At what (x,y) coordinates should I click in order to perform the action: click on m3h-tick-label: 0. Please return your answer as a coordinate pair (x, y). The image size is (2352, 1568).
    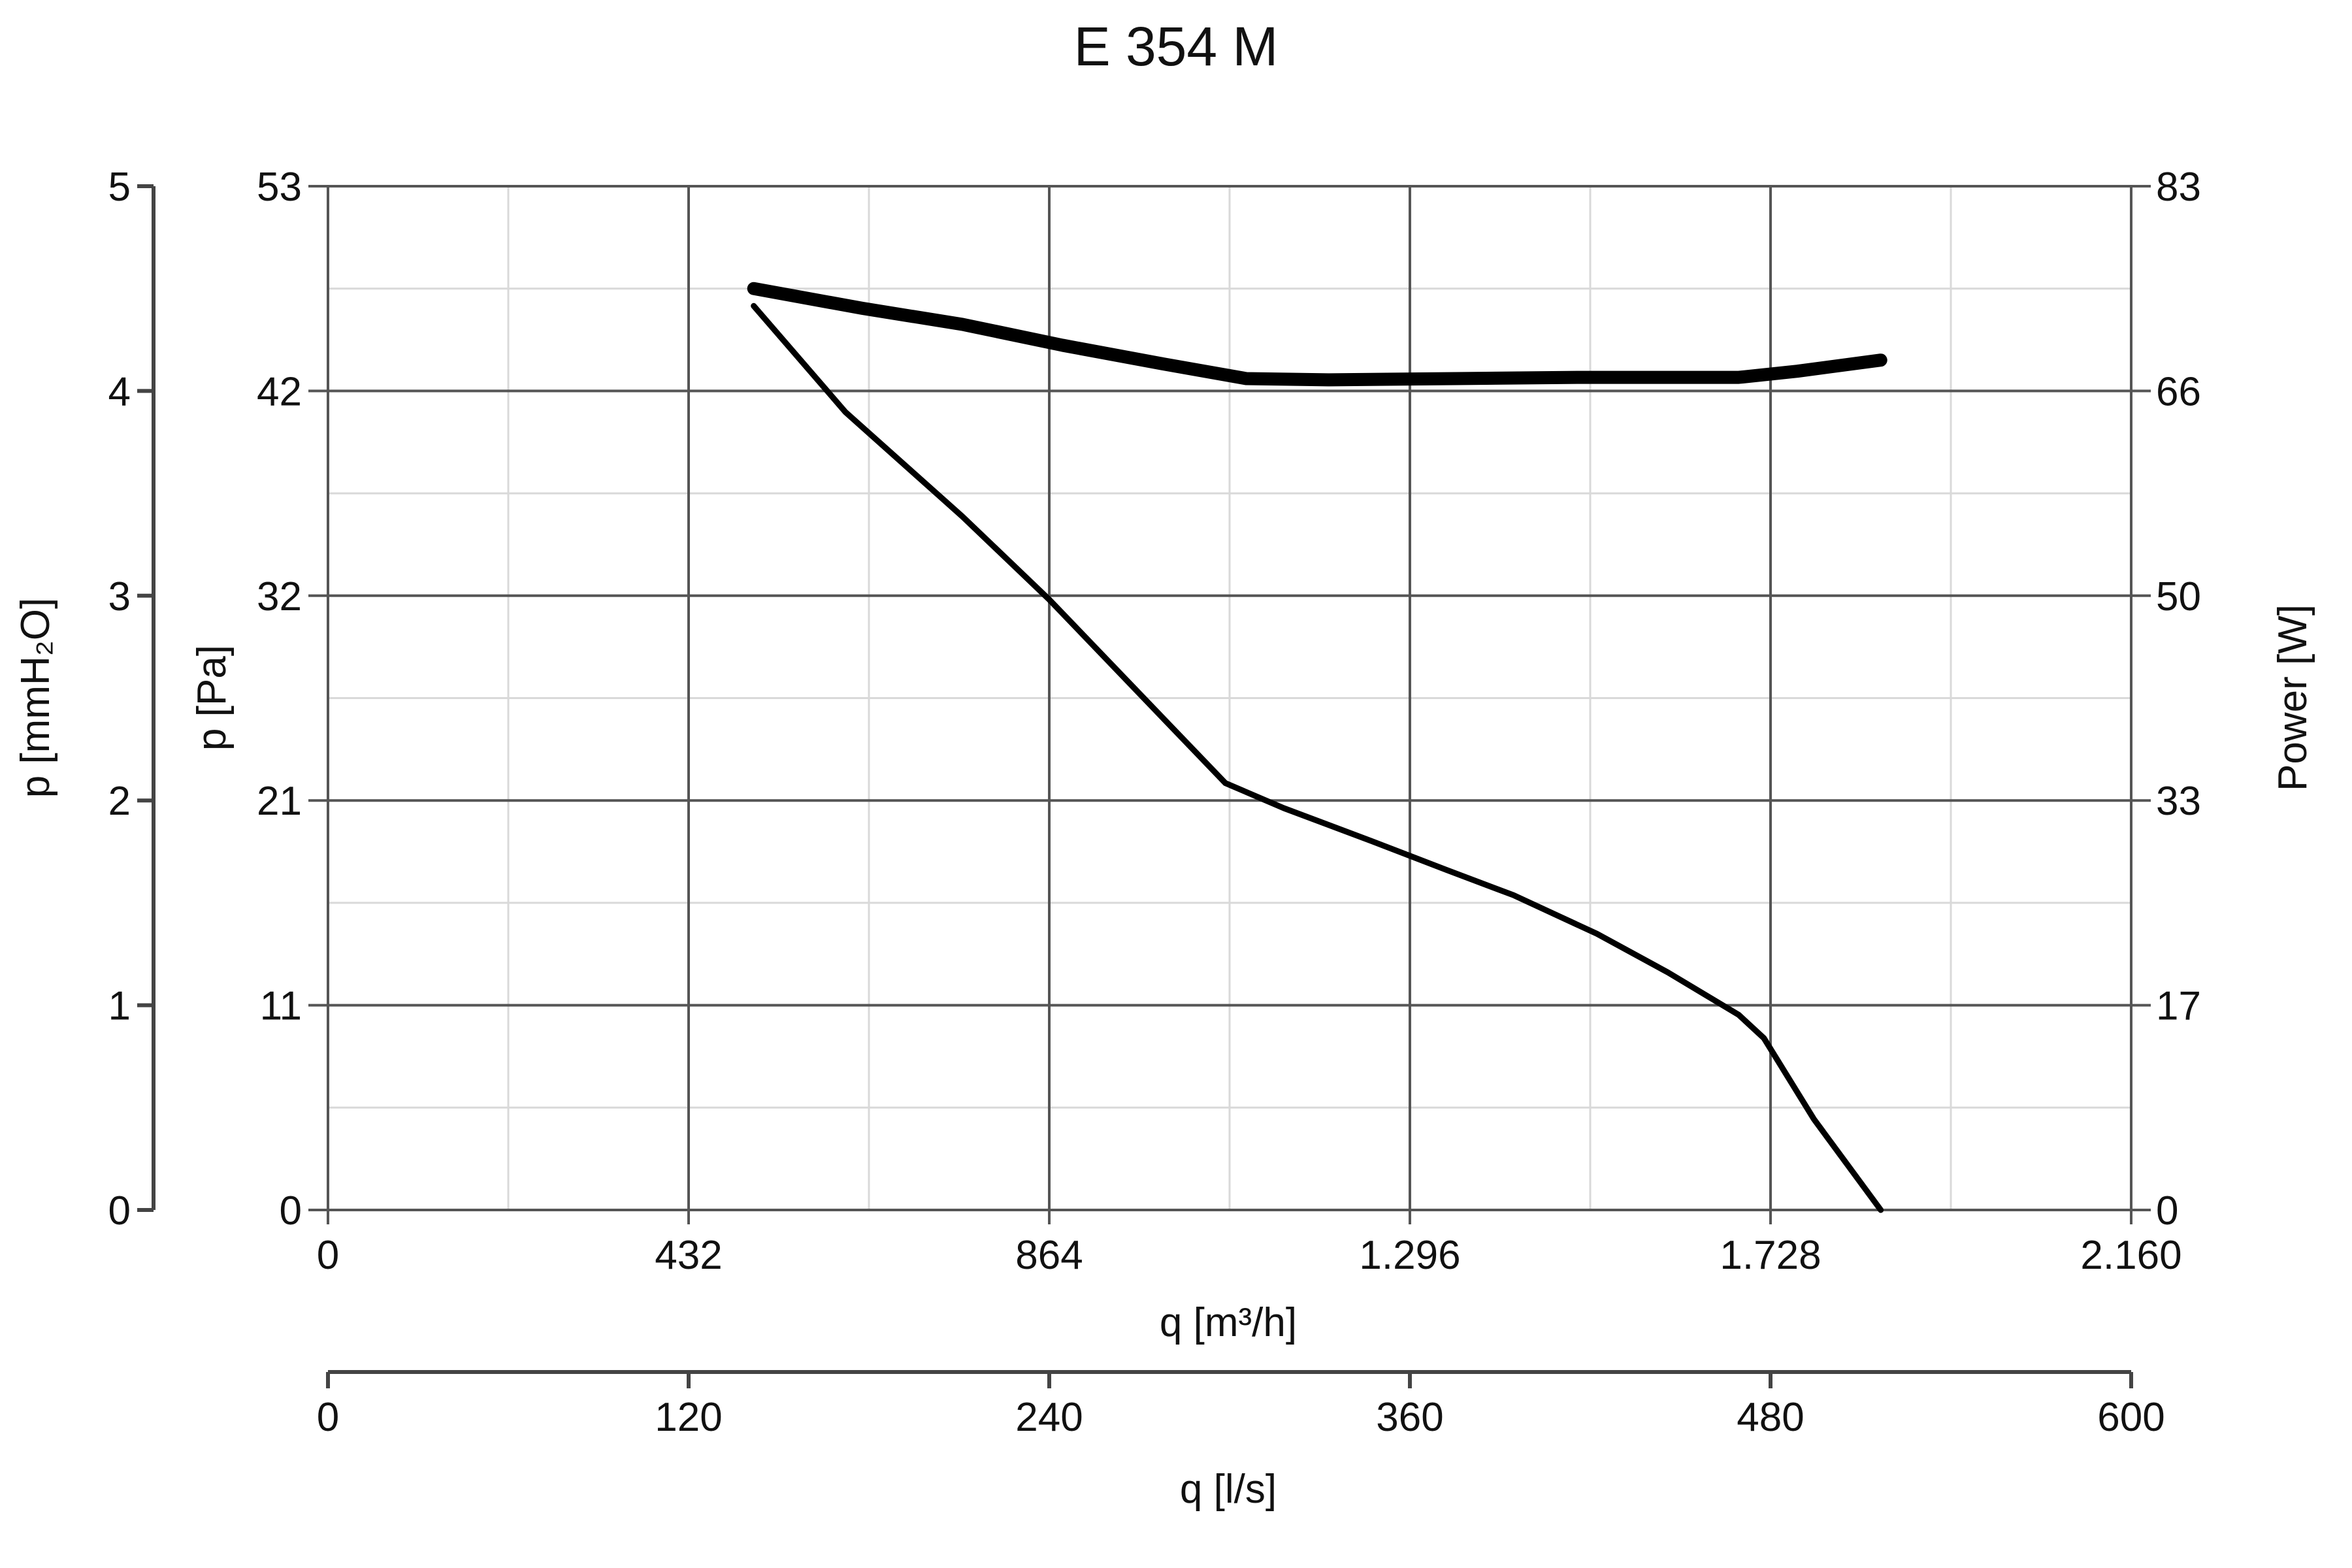
    Looking at the image, I should click on (328, 1255).